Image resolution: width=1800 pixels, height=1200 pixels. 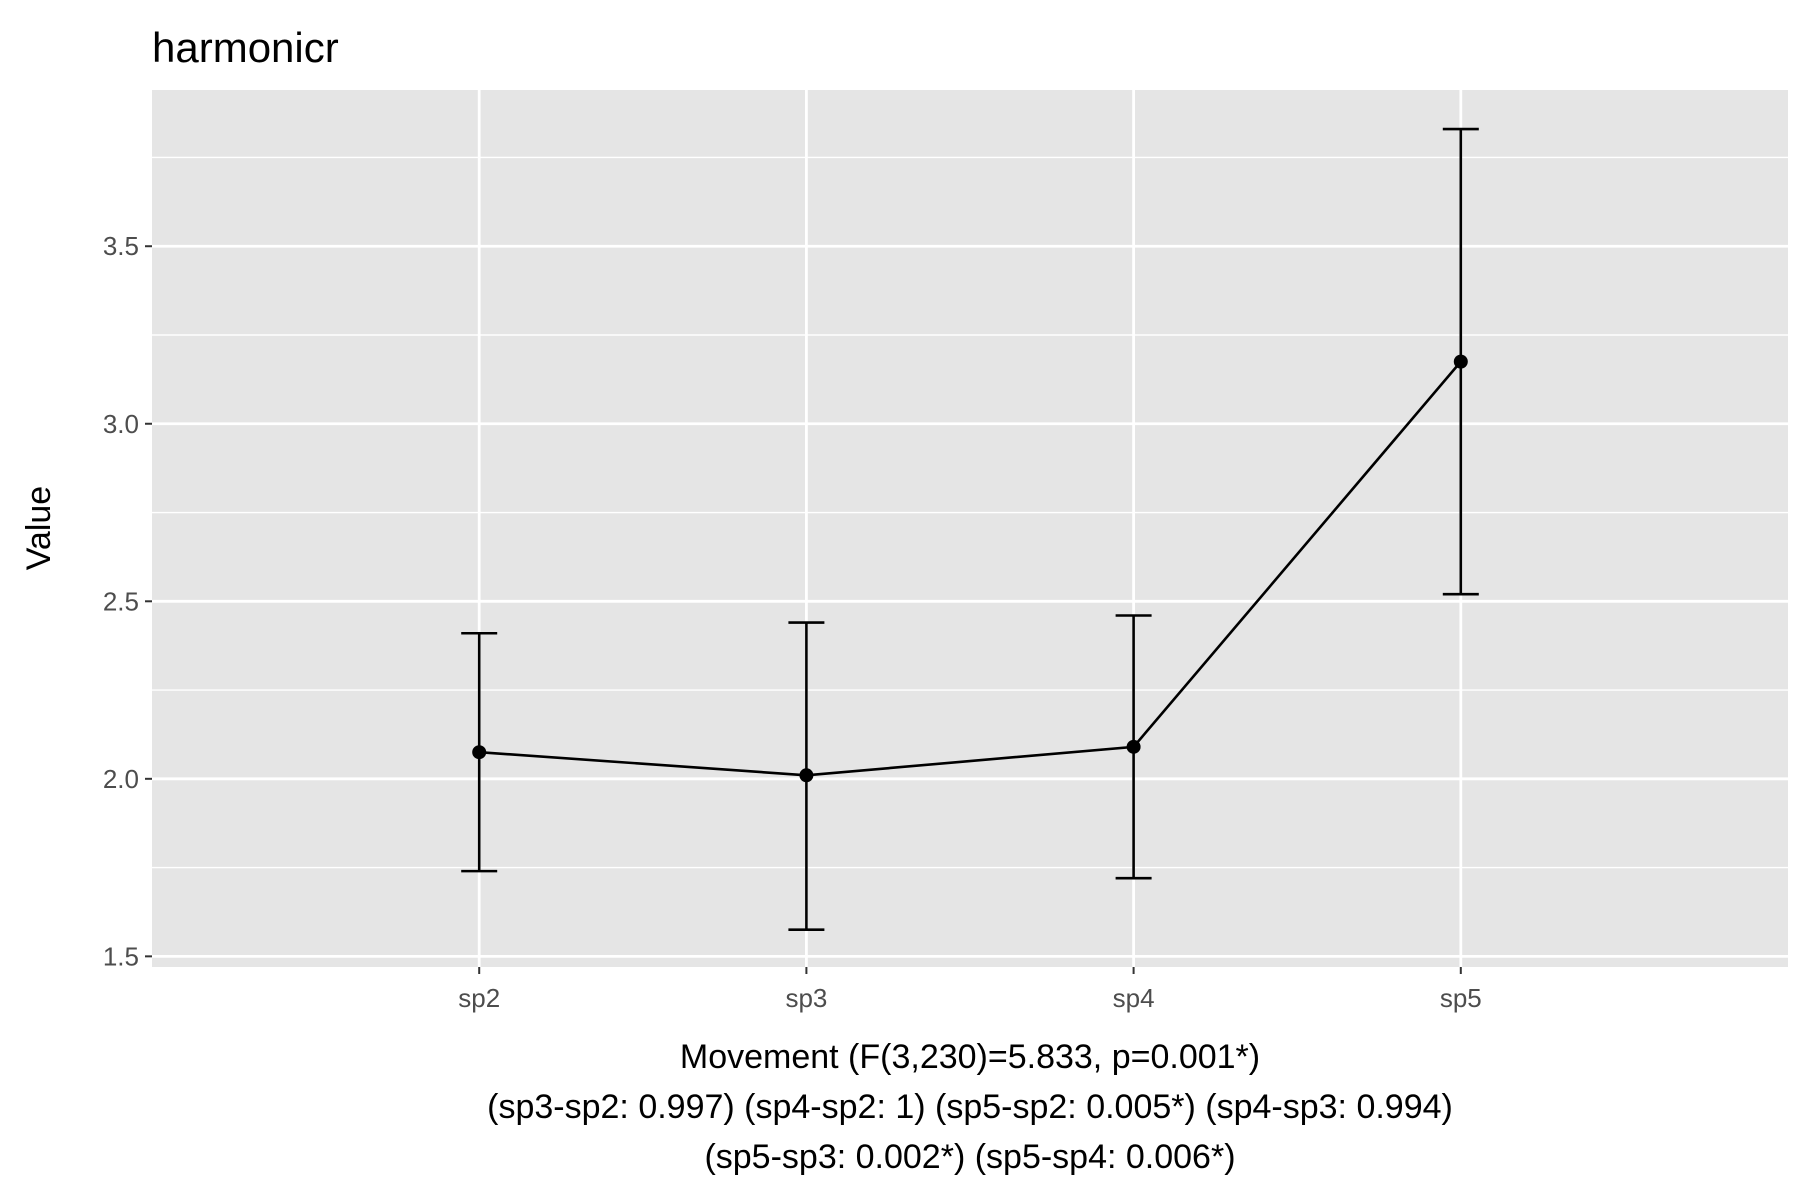 What do you see at coordinates (970, 990) in the screenshot?
I see `x-axis: sp2 sp3 sp4 sp5` at bounding box center [970, 990].